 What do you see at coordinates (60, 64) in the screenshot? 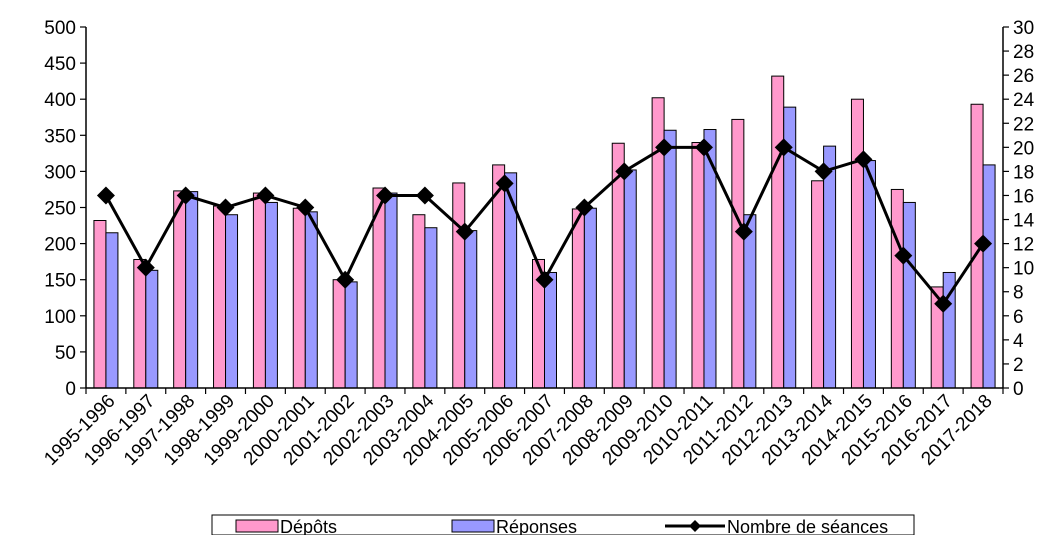
I see `y-left-tick-label: 450` at bounding box center [60, 64].